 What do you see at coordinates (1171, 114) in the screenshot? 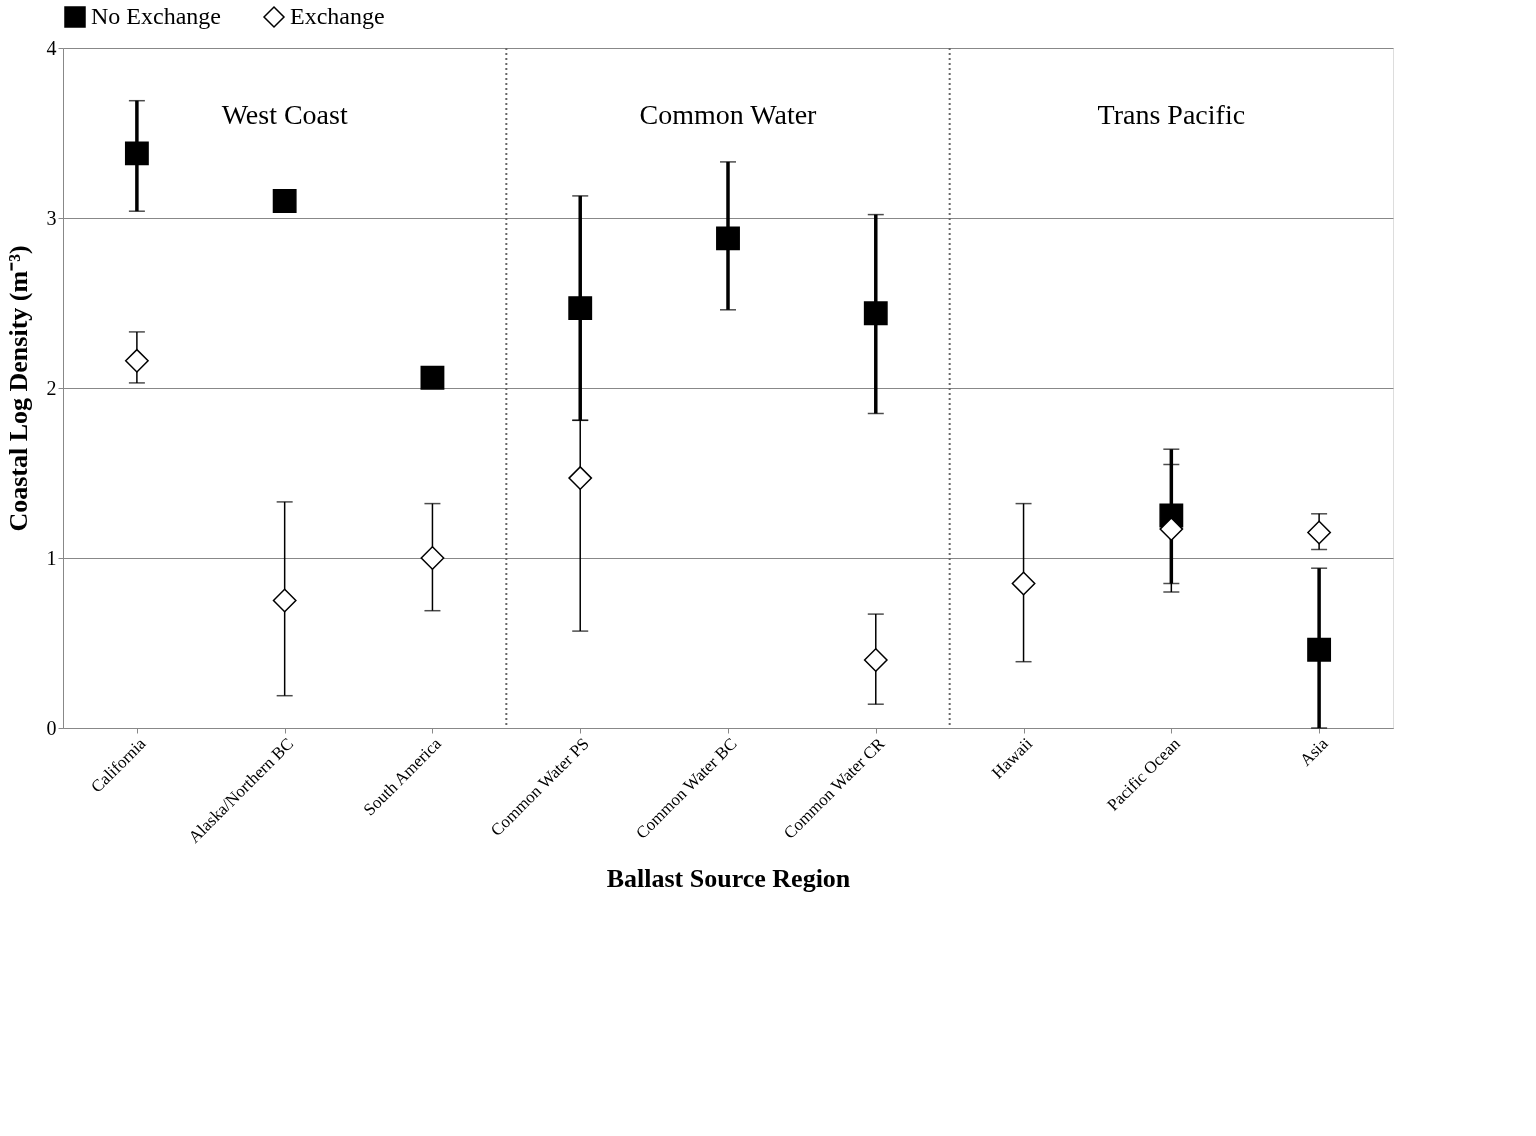
I see `annotation: Trans Pacific` at bounding box center [1171, 114].